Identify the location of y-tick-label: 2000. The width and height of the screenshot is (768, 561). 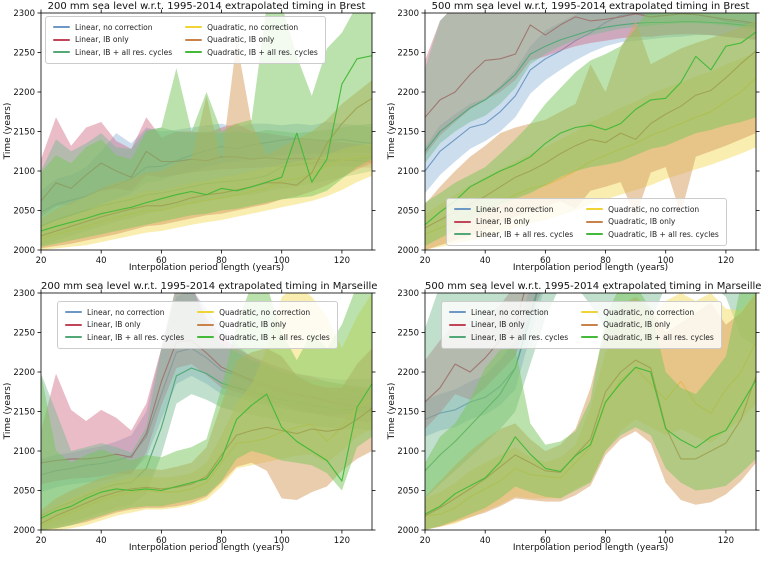
(24, 251).